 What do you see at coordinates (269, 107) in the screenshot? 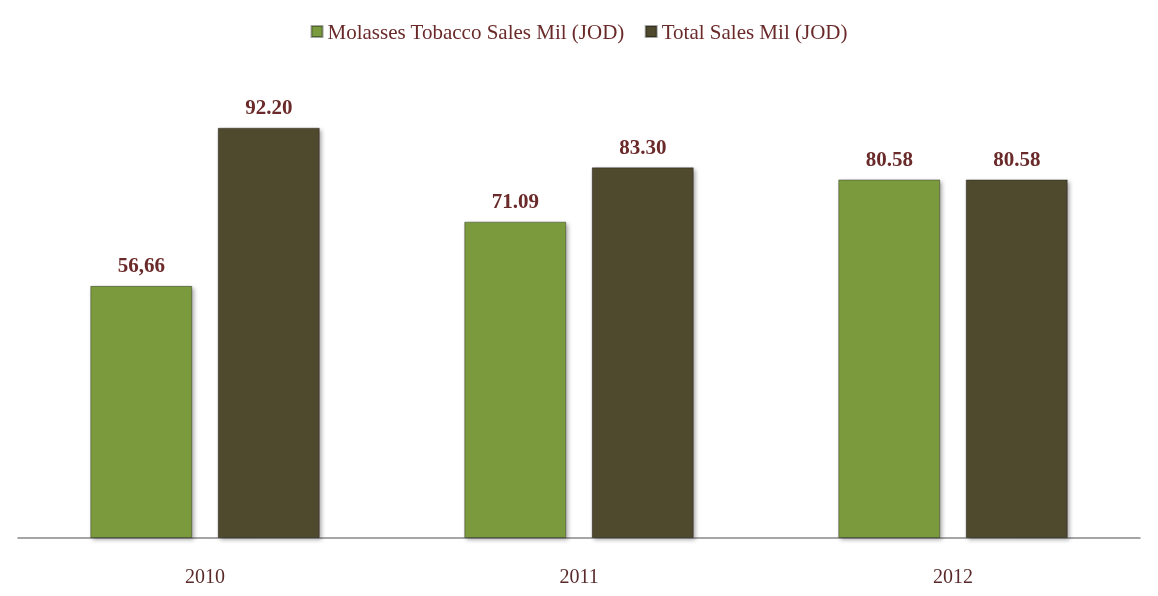
I see `data-label: 92.20` at bounding box center [269, 107].